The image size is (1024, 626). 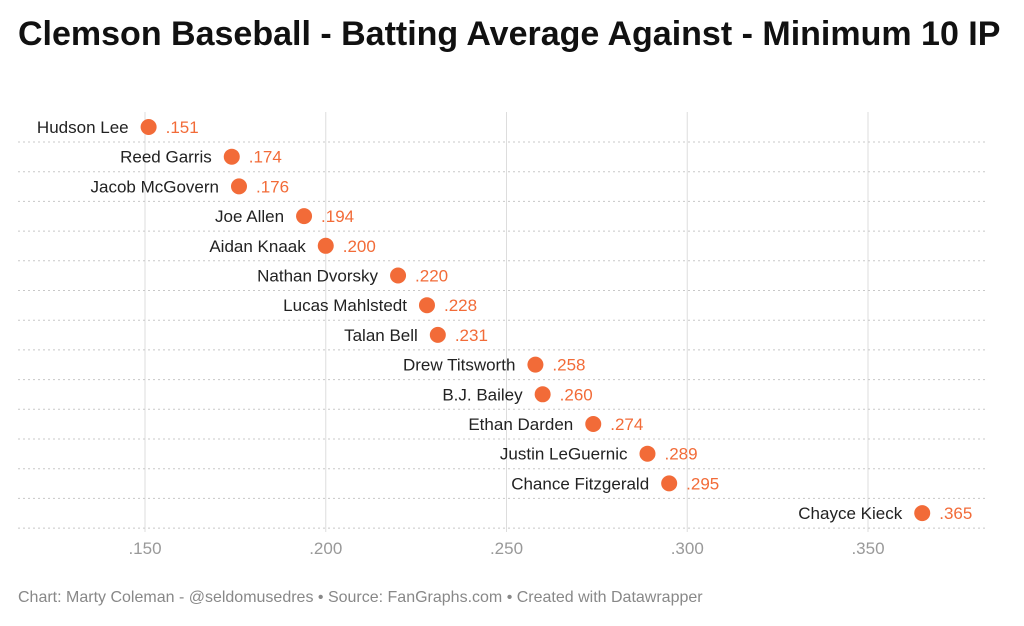 I want to click on player-name: Justin LeGuernic, so click(x=564, y=454).